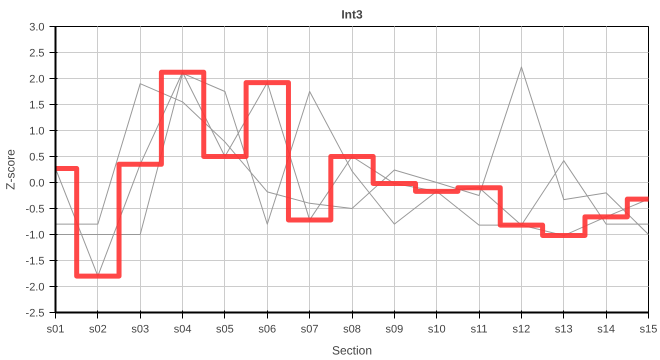 Image resolution: width=660 pixels, height=360 pixels. I want to click on x-tick-label: s10, so click(437, 330).